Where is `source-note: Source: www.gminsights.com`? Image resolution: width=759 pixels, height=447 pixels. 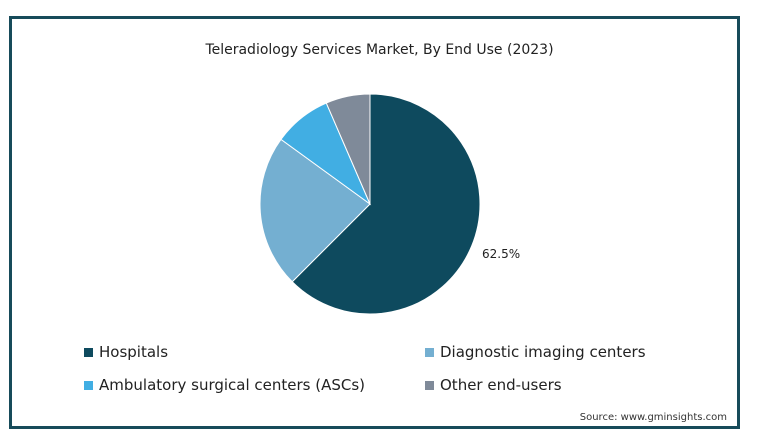 source-note: Source: www.gminsights.com is located at coordinates (653, 417).